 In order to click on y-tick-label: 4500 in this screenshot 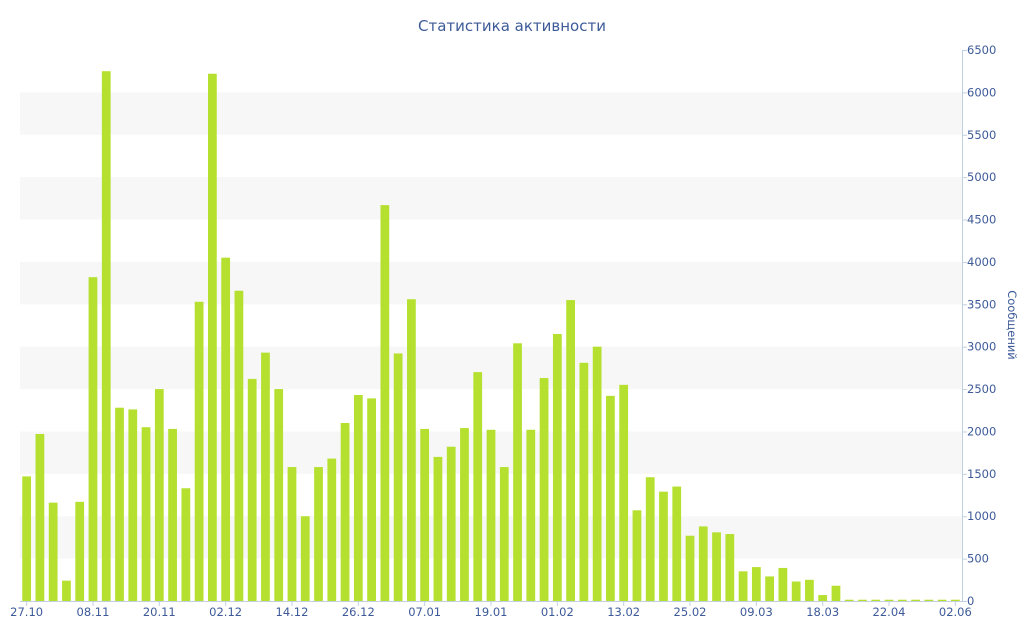, I will do `click(981, 220)`.